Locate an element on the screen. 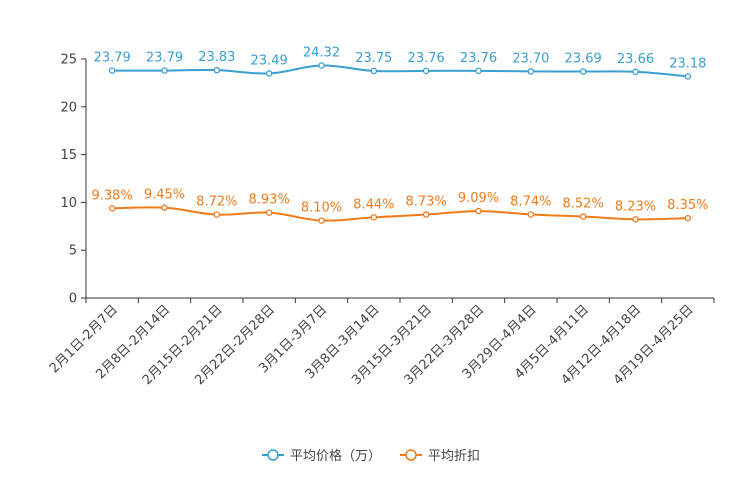 The height and width of the screenshot is (500, 744). data-label: 8.35% is located at coordinates (687, 205).